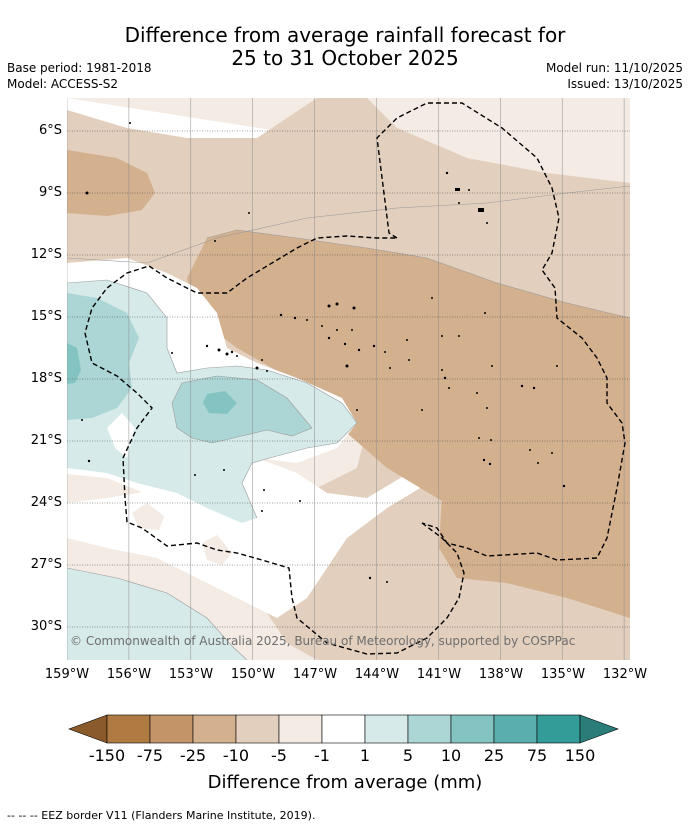 The height and width of the screenshot is (827, 690). Describe the element at coordinates (191, 674) in the screenshot. I see `lon-tick-153w: 153°W` at that location.